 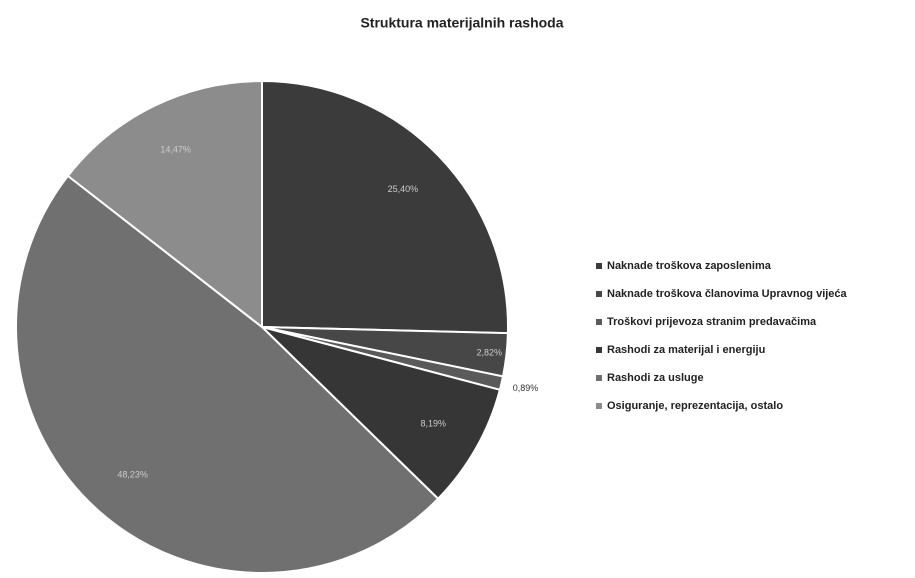 What do you see at coordinates (461, 23) in the screenshot?
I see `chart-title: Struktura materijalnih rashoda` at bounding box center [461, 23].